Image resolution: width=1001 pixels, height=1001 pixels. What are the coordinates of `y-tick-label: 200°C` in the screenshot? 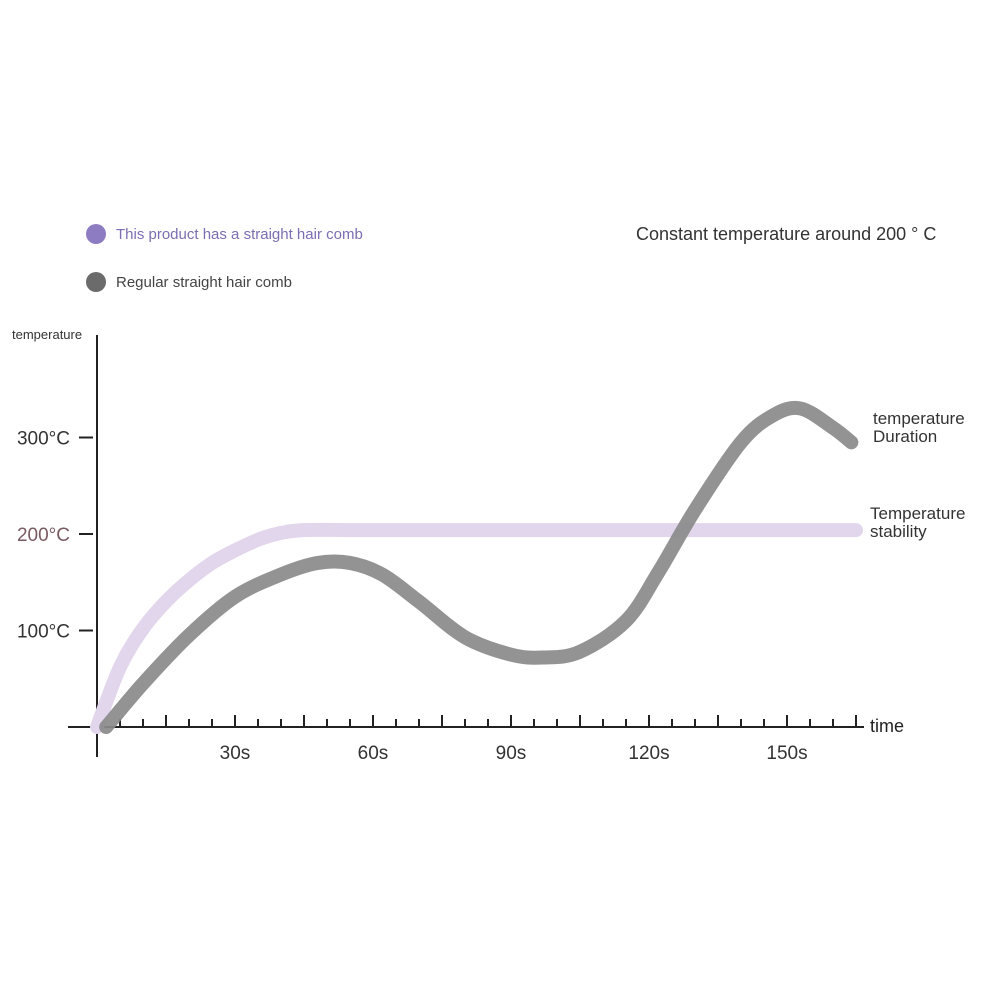 It's located at (43, 535).